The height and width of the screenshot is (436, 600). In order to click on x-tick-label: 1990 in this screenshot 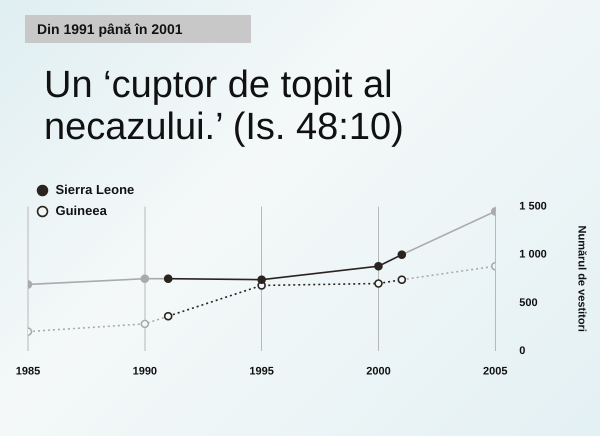, I will do `click(145, 371)`.